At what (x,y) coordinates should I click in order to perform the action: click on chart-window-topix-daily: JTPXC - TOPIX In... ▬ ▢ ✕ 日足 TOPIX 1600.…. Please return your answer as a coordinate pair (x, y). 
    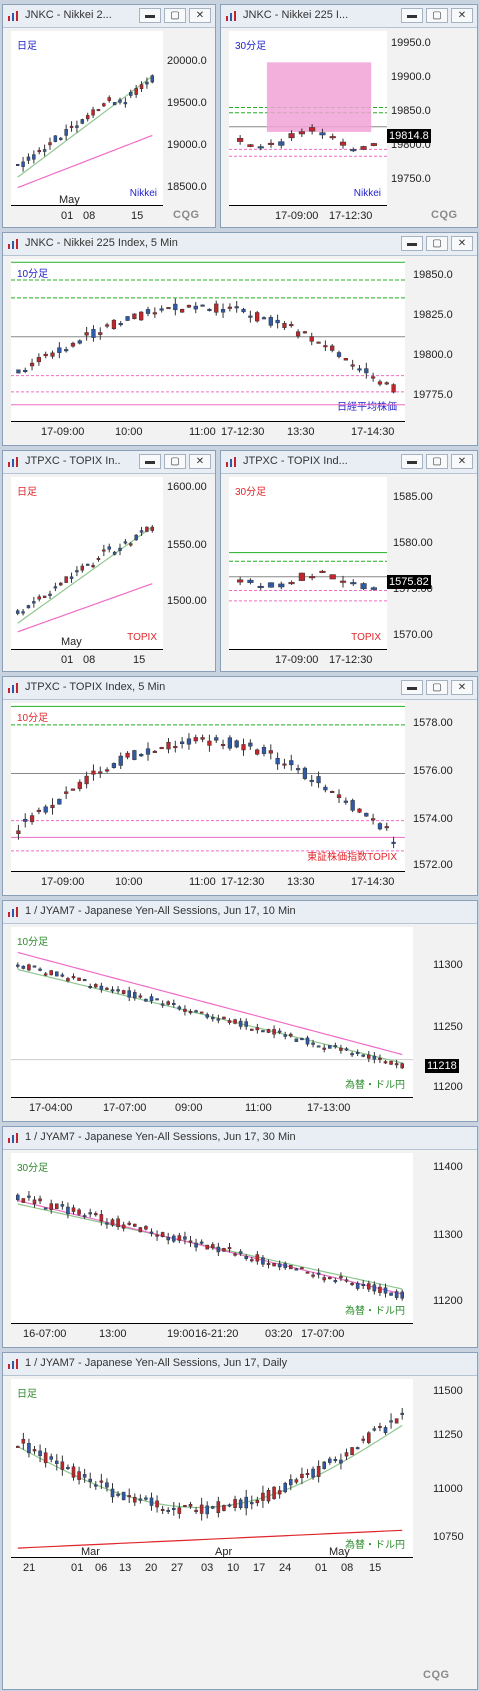
    Looking at the image, I should click on (109, 561).